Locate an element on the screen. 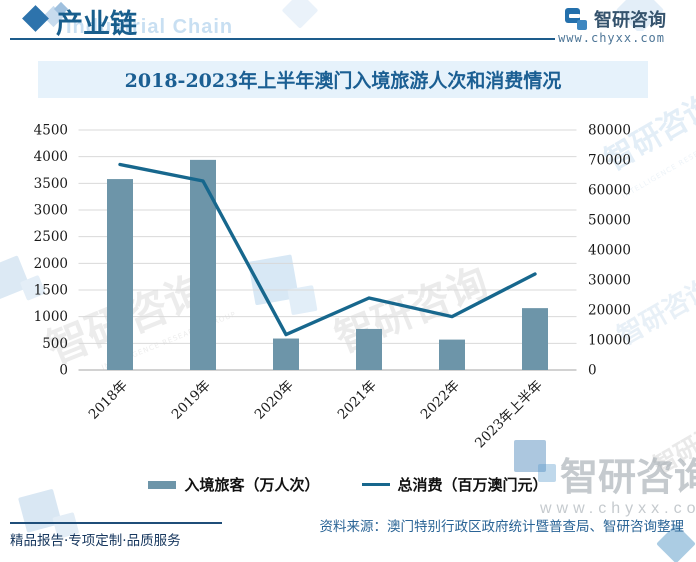 This screenshot has height=562, width=696. legend-item-bar: 入境旅客（万人次） is located at coordinates (234, 484).